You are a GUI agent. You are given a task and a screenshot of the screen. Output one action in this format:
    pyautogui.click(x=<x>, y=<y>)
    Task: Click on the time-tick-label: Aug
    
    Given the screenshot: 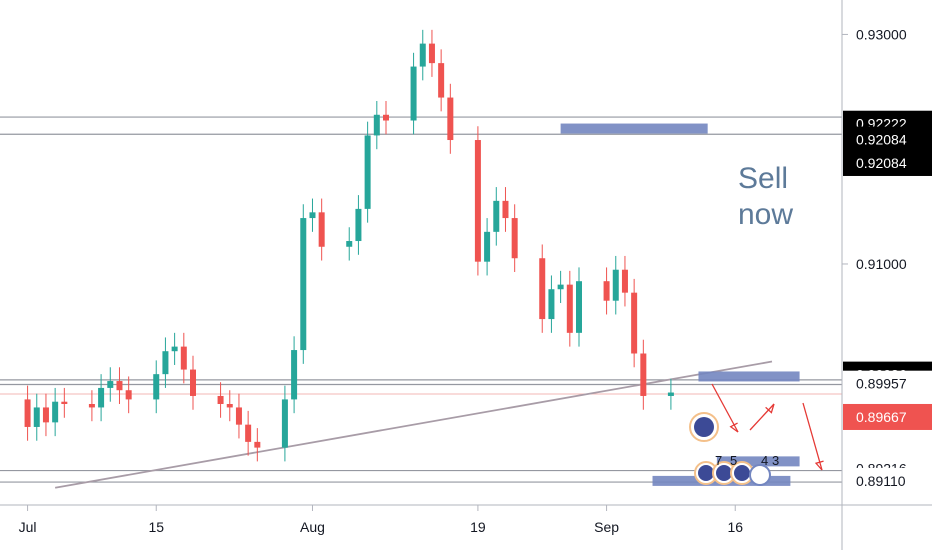 What is the action you would take?
    pyautogui.click(x=312, y=527)
    